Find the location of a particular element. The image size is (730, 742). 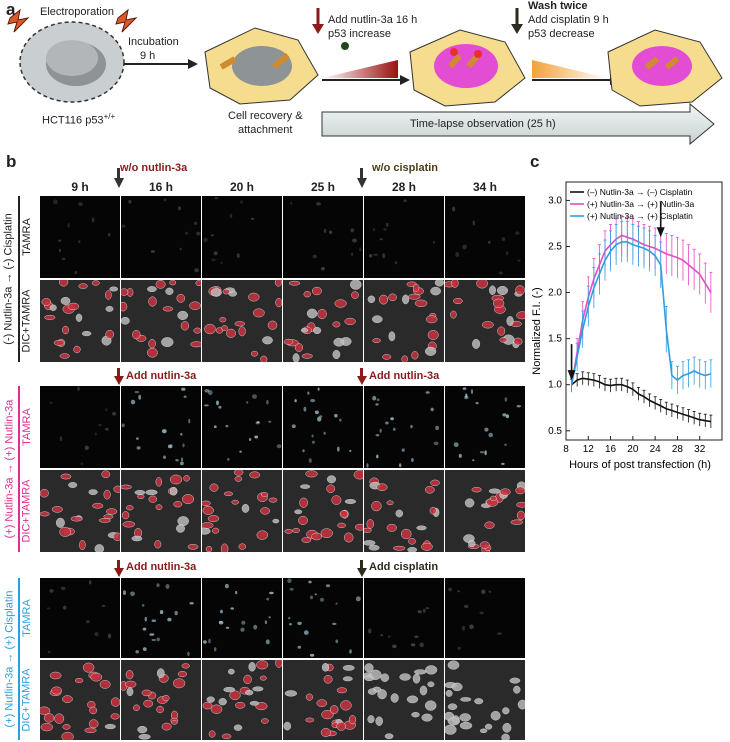

group1-row-dic: DIC+TAMRA is located at coordinates (27, 321).